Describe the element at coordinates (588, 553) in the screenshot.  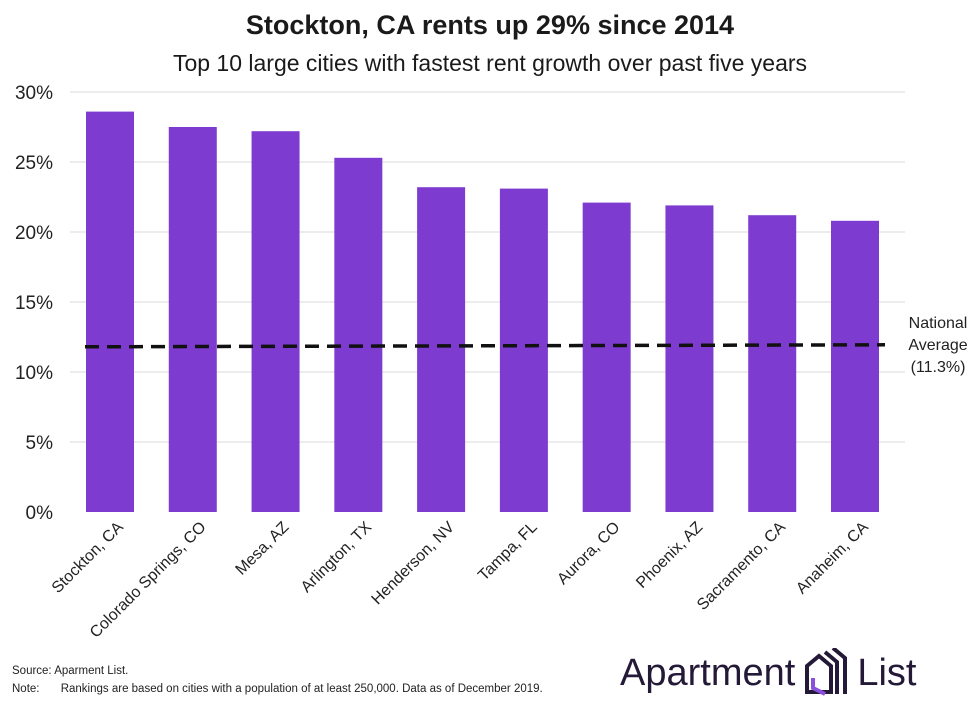
I see `x-tick-label: Aurora, CO` at that location.